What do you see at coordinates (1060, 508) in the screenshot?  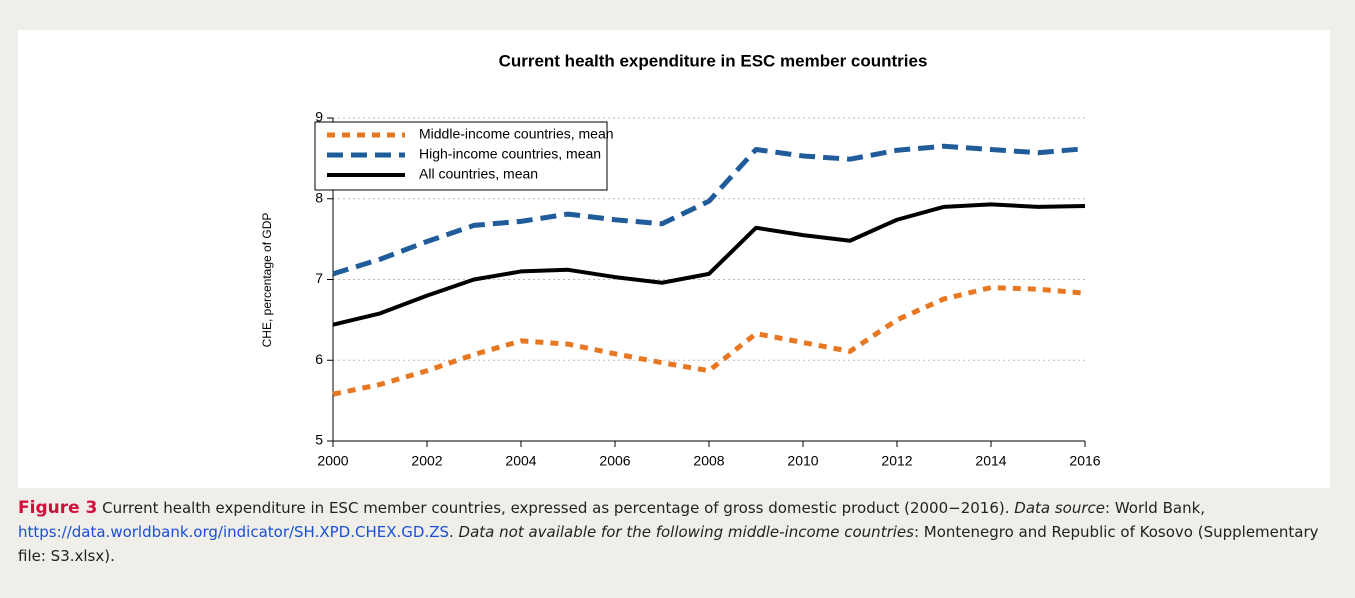 I see `caption-italic: Data source` at bounding box center [1060, 508].